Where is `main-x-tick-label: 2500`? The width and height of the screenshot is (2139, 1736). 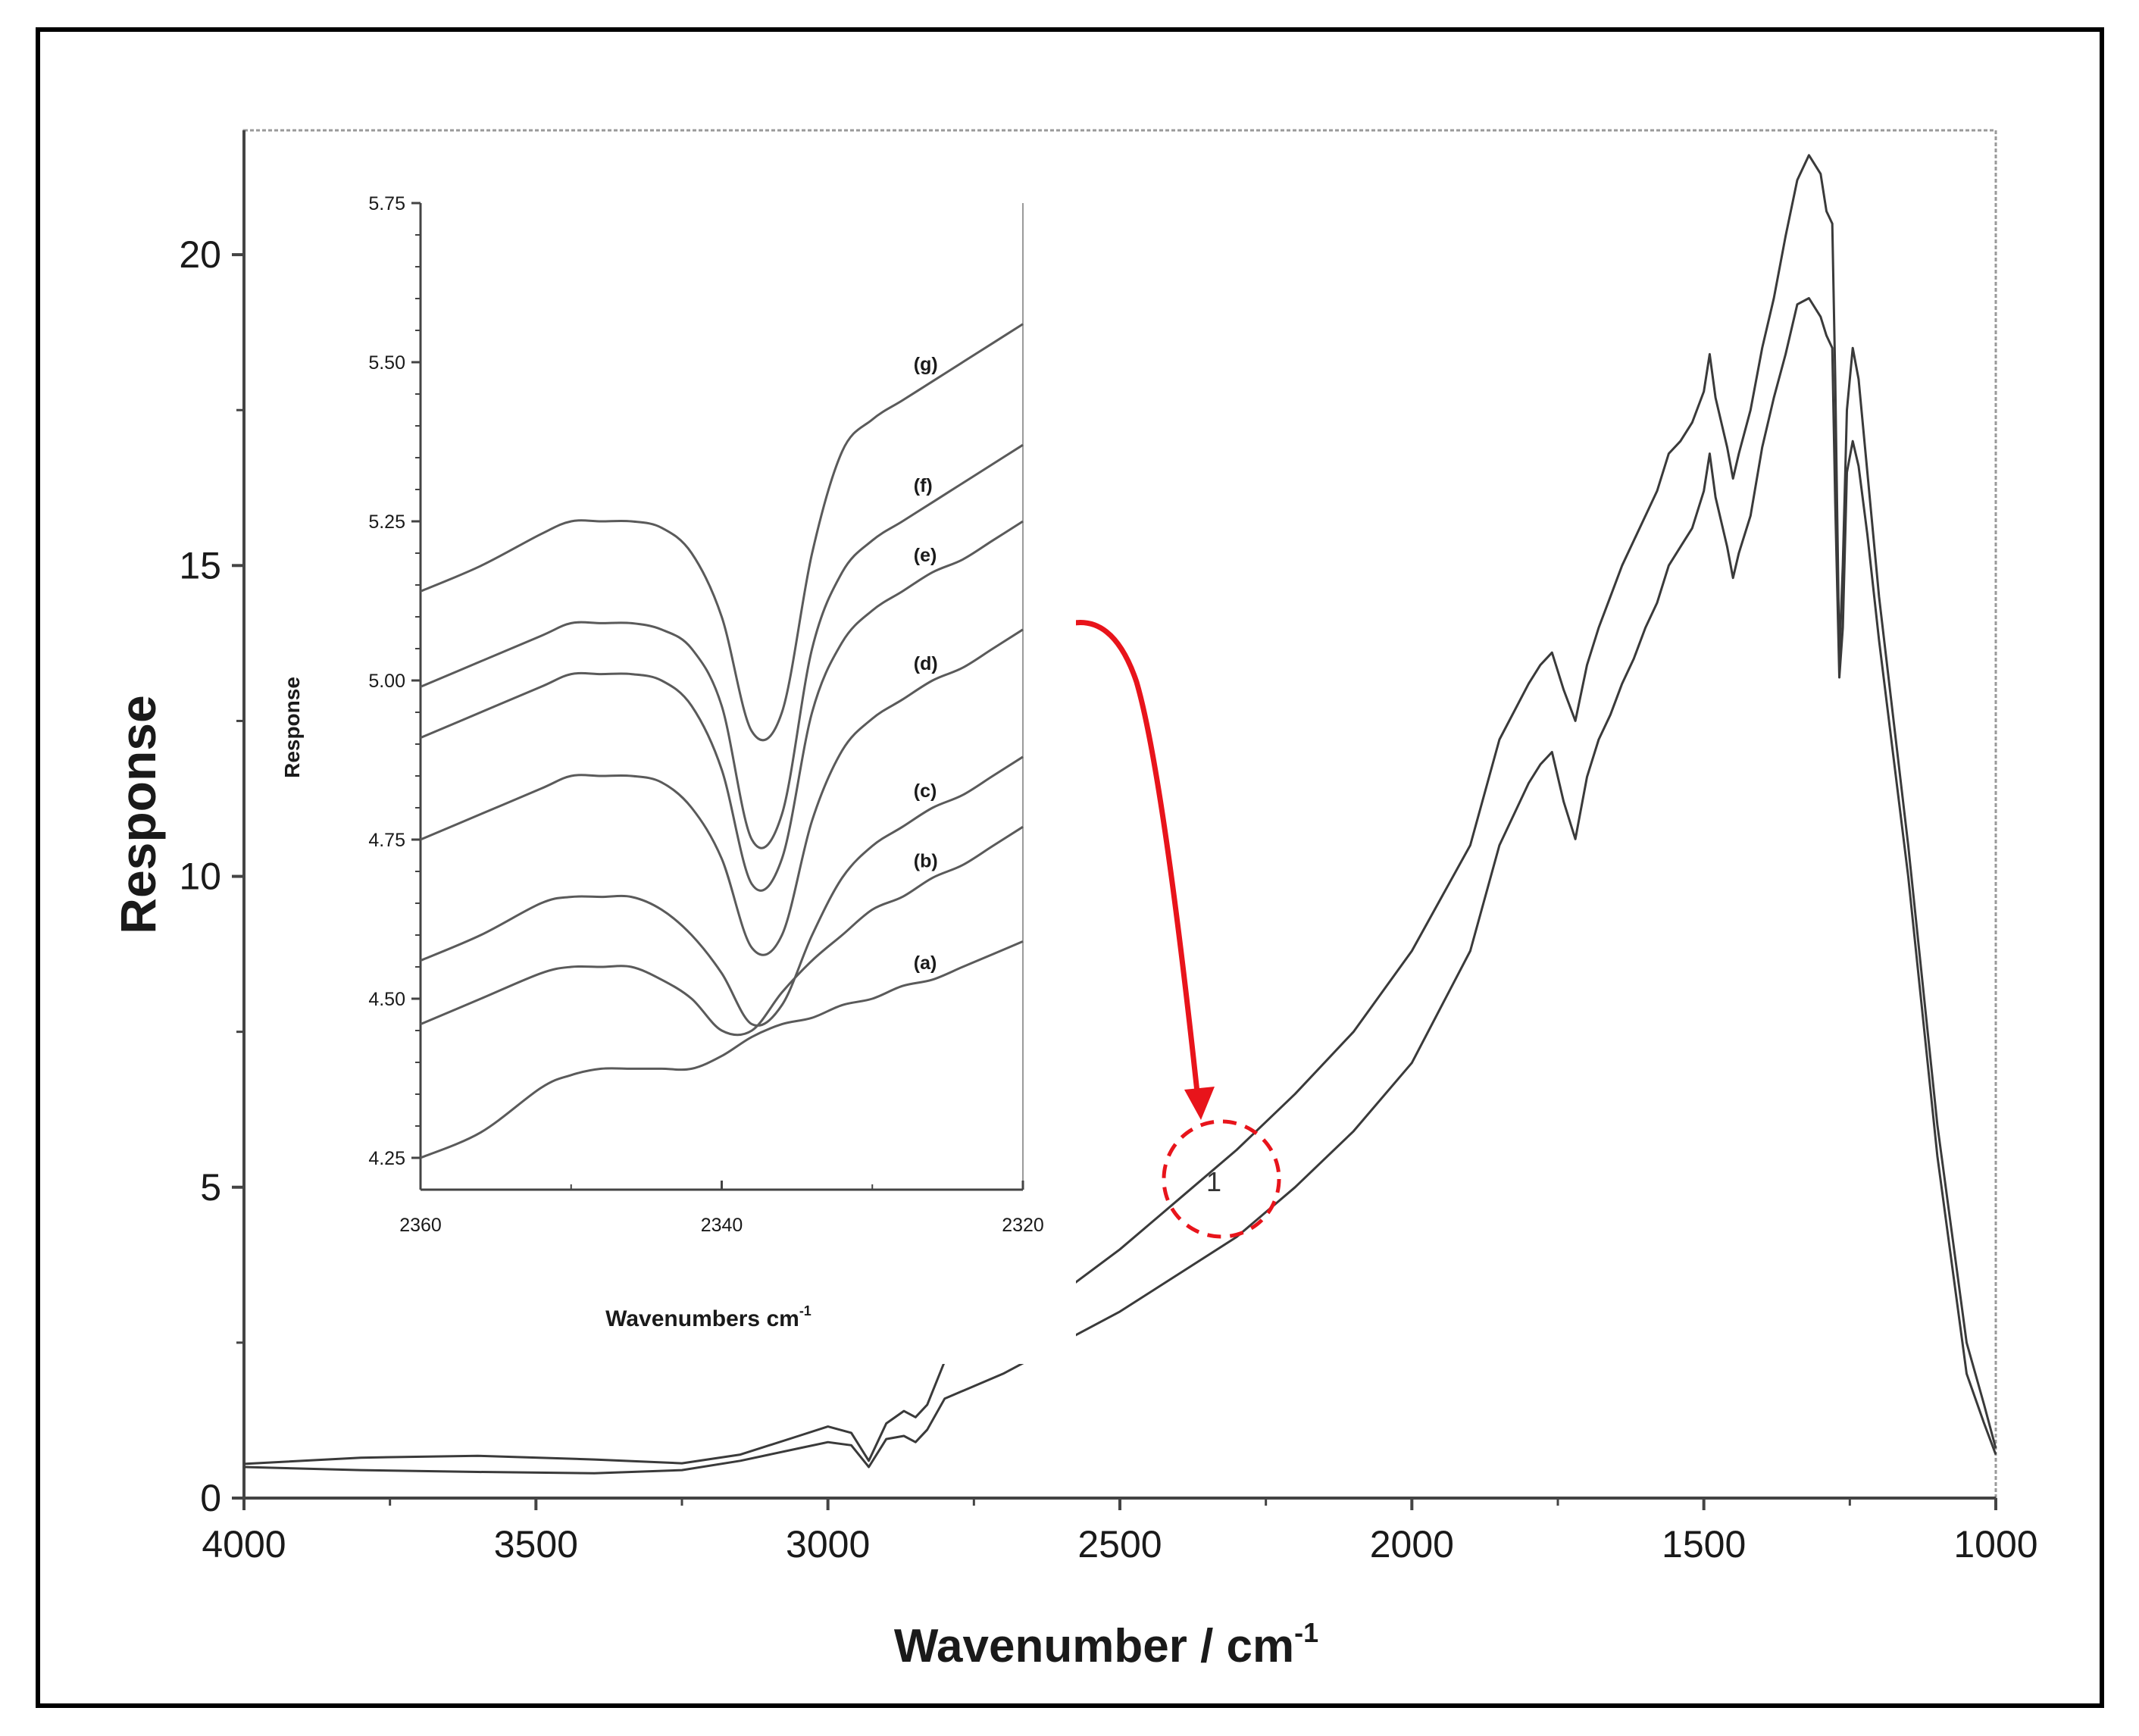 main-x-tick-label: 2500 is located at coordinates (1119, 1544).